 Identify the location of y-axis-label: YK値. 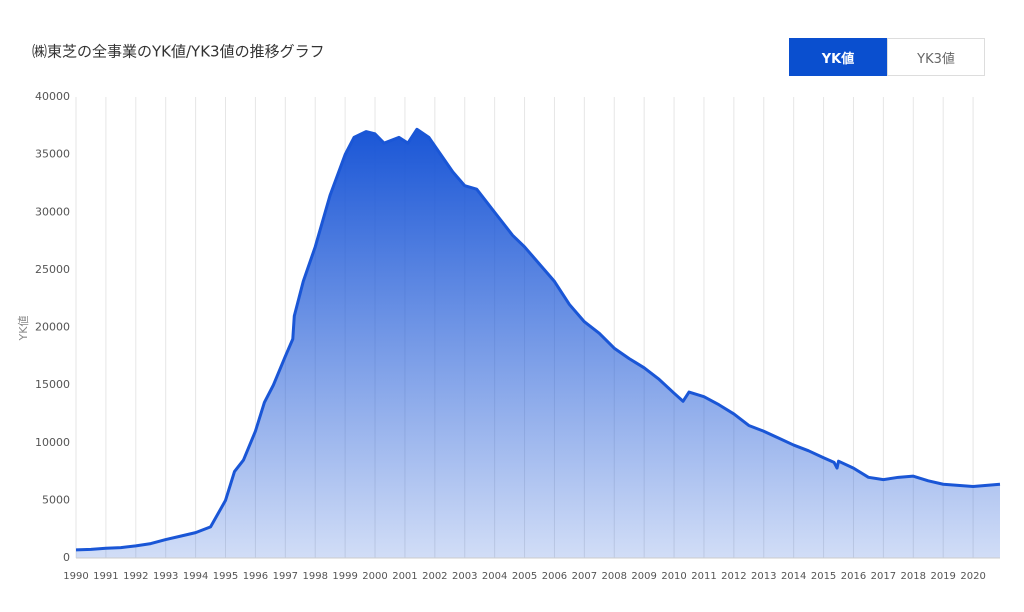
(23, 329).